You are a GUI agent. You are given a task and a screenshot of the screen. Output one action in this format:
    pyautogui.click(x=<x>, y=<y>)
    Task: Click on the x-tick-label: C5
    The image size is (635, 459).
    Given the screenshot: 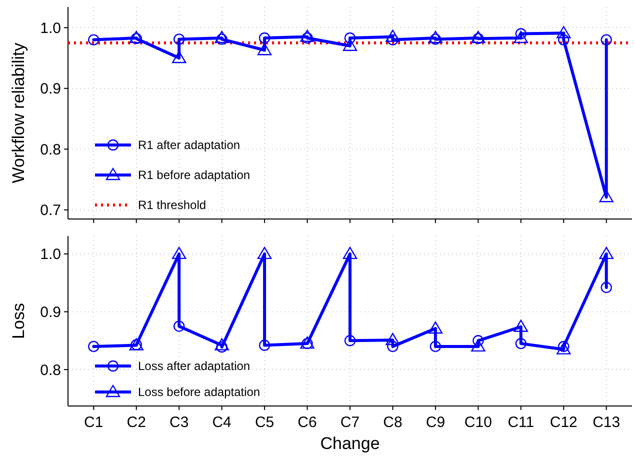 What is the action you would take?
    pyautogui.click(x=264, y=422)
    